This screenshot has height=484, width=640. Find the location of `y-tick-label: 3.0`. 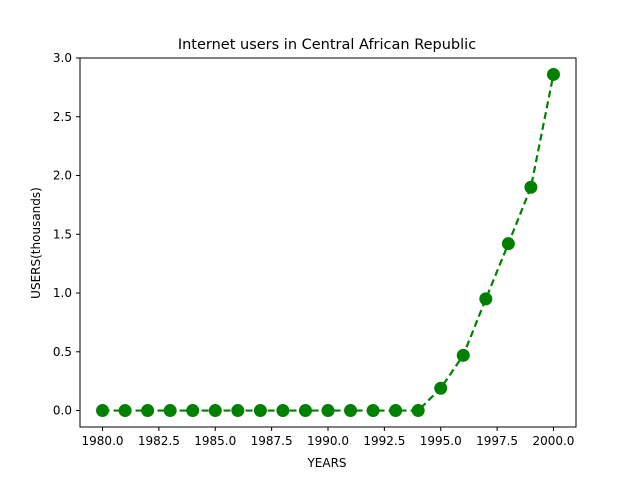

y-tick-label: 3.0 is located at coordinates (62, 58).